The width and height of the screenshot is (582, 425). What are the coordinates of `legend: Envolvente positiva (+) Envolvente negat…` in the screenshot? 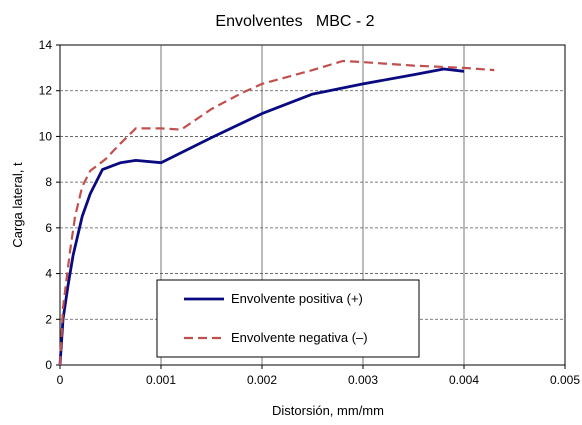 It's located at (288, 318).